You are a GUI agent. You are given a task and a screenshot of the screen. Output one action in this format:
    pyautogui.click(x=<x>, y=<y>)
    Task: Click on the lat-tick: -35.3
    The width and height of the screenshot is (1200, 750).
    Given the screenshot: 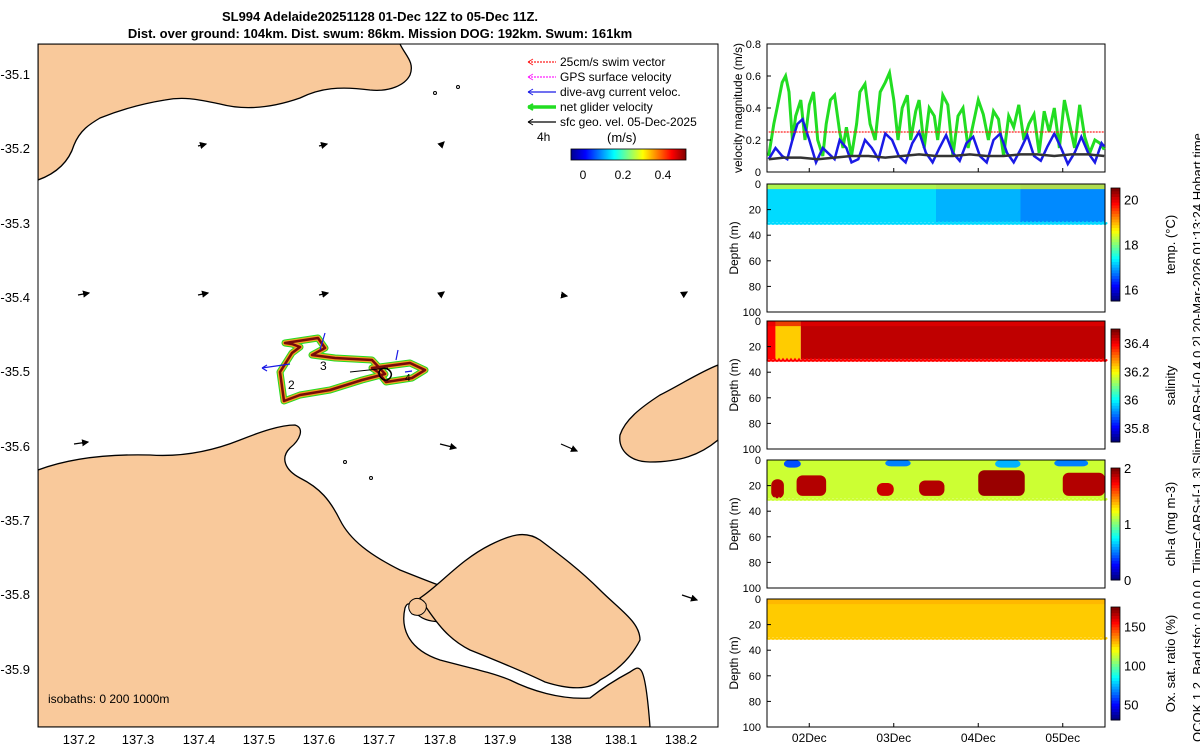 What is the action you would take?
    pyautogui.click(x=15, y=223)
    